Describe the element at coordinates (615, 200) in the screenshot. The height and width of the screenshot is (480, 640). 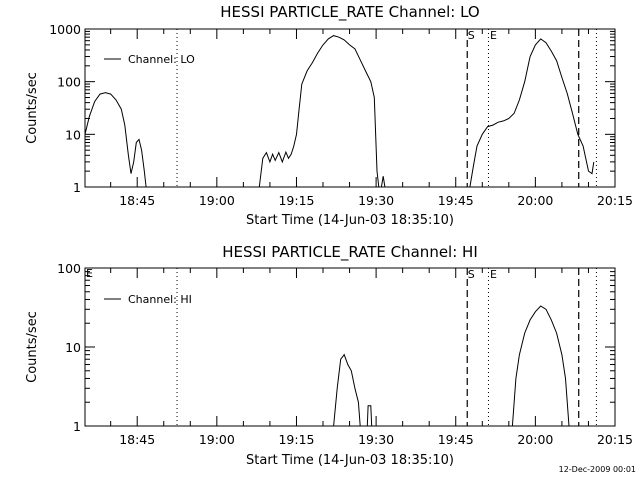
I see `p1-xtick-label: 20:15` at that location.